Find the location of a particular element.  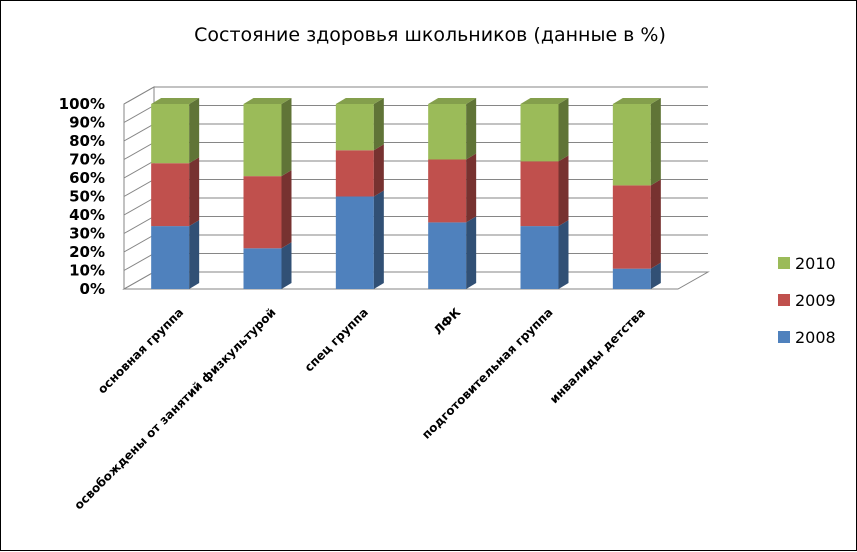

legend-item: 2010 is located at coordinates (807, 263).